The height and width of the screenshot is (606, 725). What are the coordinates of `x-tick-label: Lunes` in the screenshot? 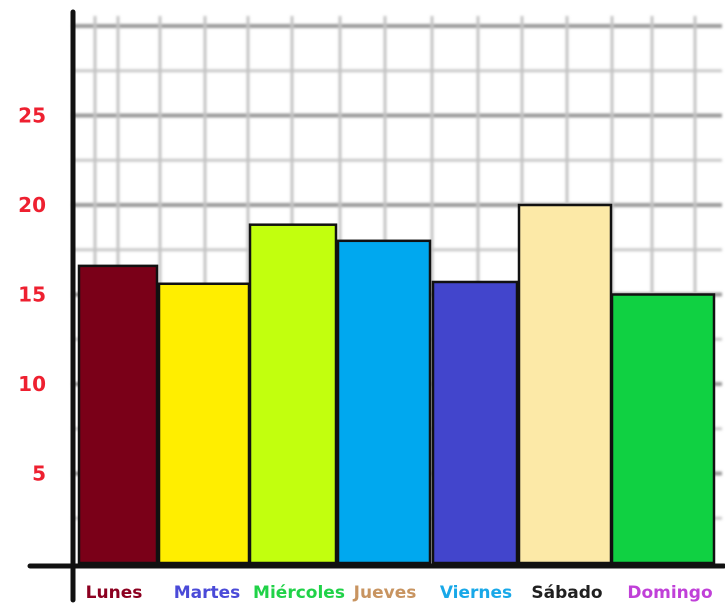 It's located at (114, 593).